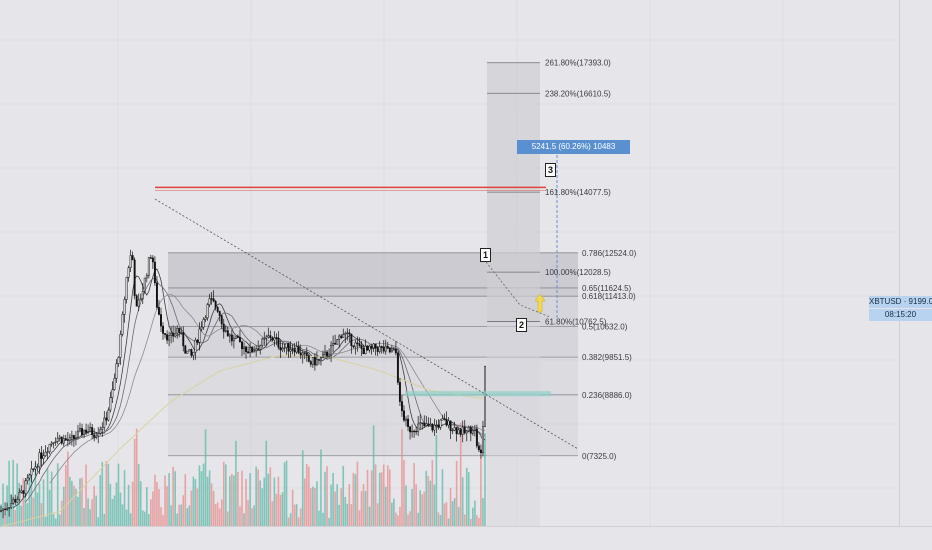 Image resolution: width=932 pixels, height=550 pixels. I want to click on volume-bars, so click(243, 474).